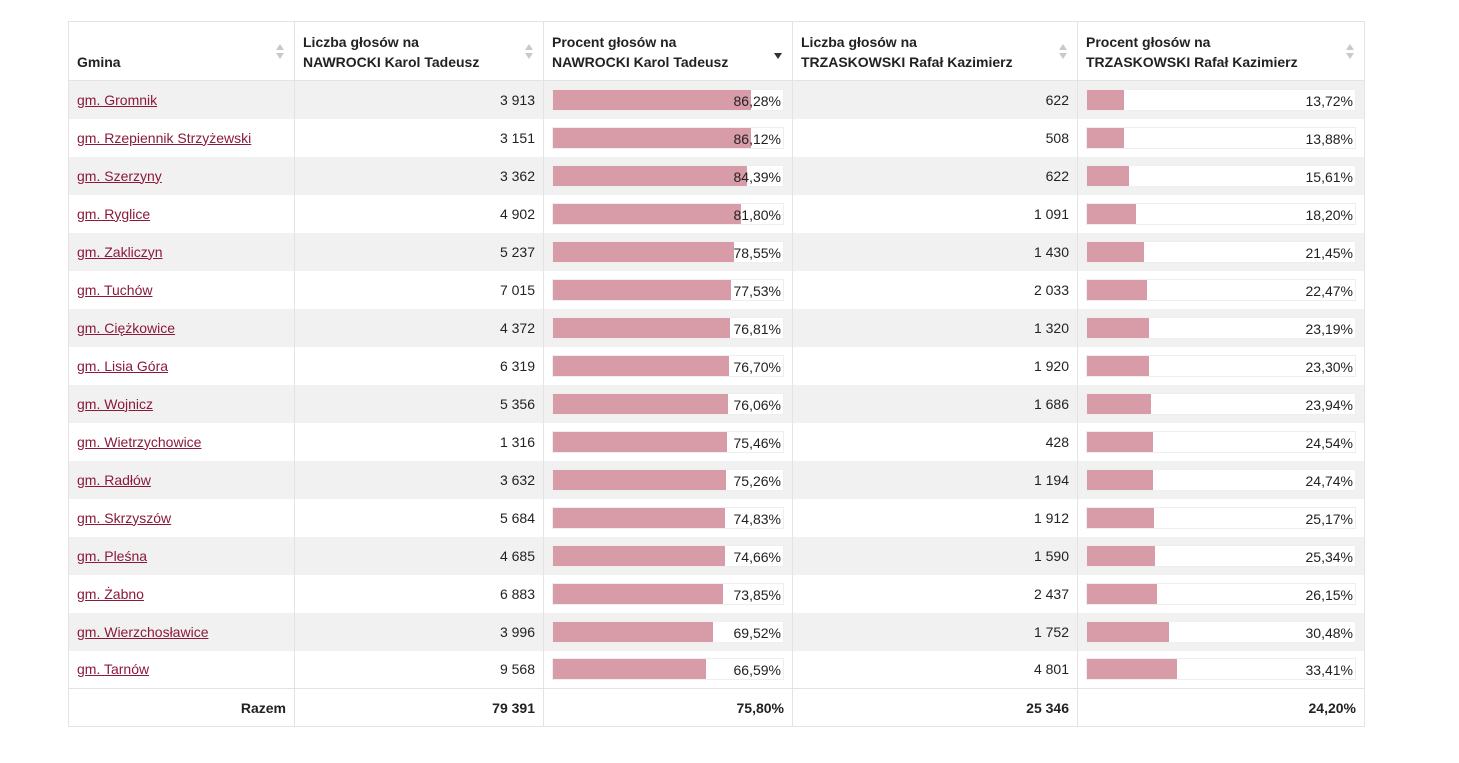  Describe the element at coordinates (757, 366) in the screenshot. I see `pct-label: 76,70%` at that location.